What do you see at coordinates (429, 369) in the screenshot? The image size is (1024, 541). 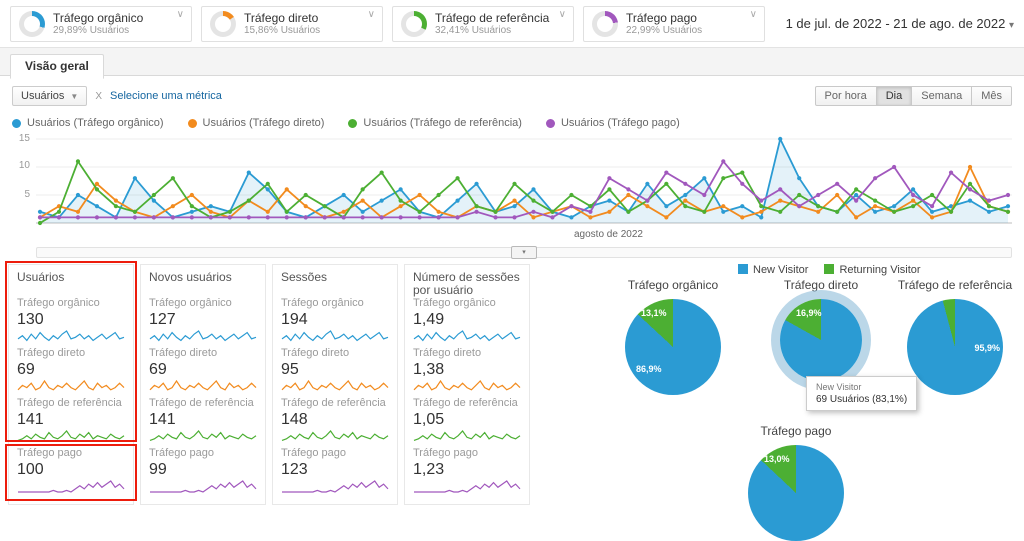 I see `metric-row-value: 1,38` at bounding box center [429, 369].